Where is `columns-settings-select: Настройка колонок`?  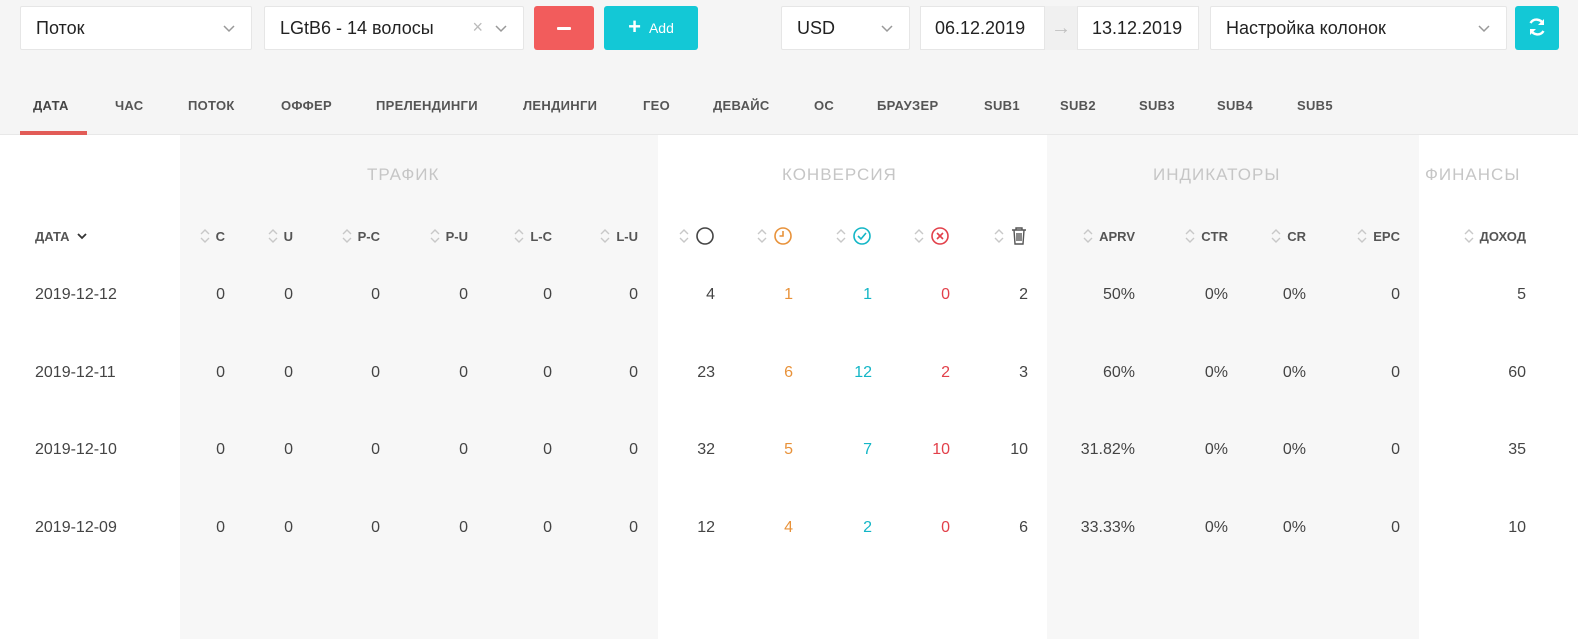
columns-settings-select: Настройка колонок is located at coordinates (1358, 28).